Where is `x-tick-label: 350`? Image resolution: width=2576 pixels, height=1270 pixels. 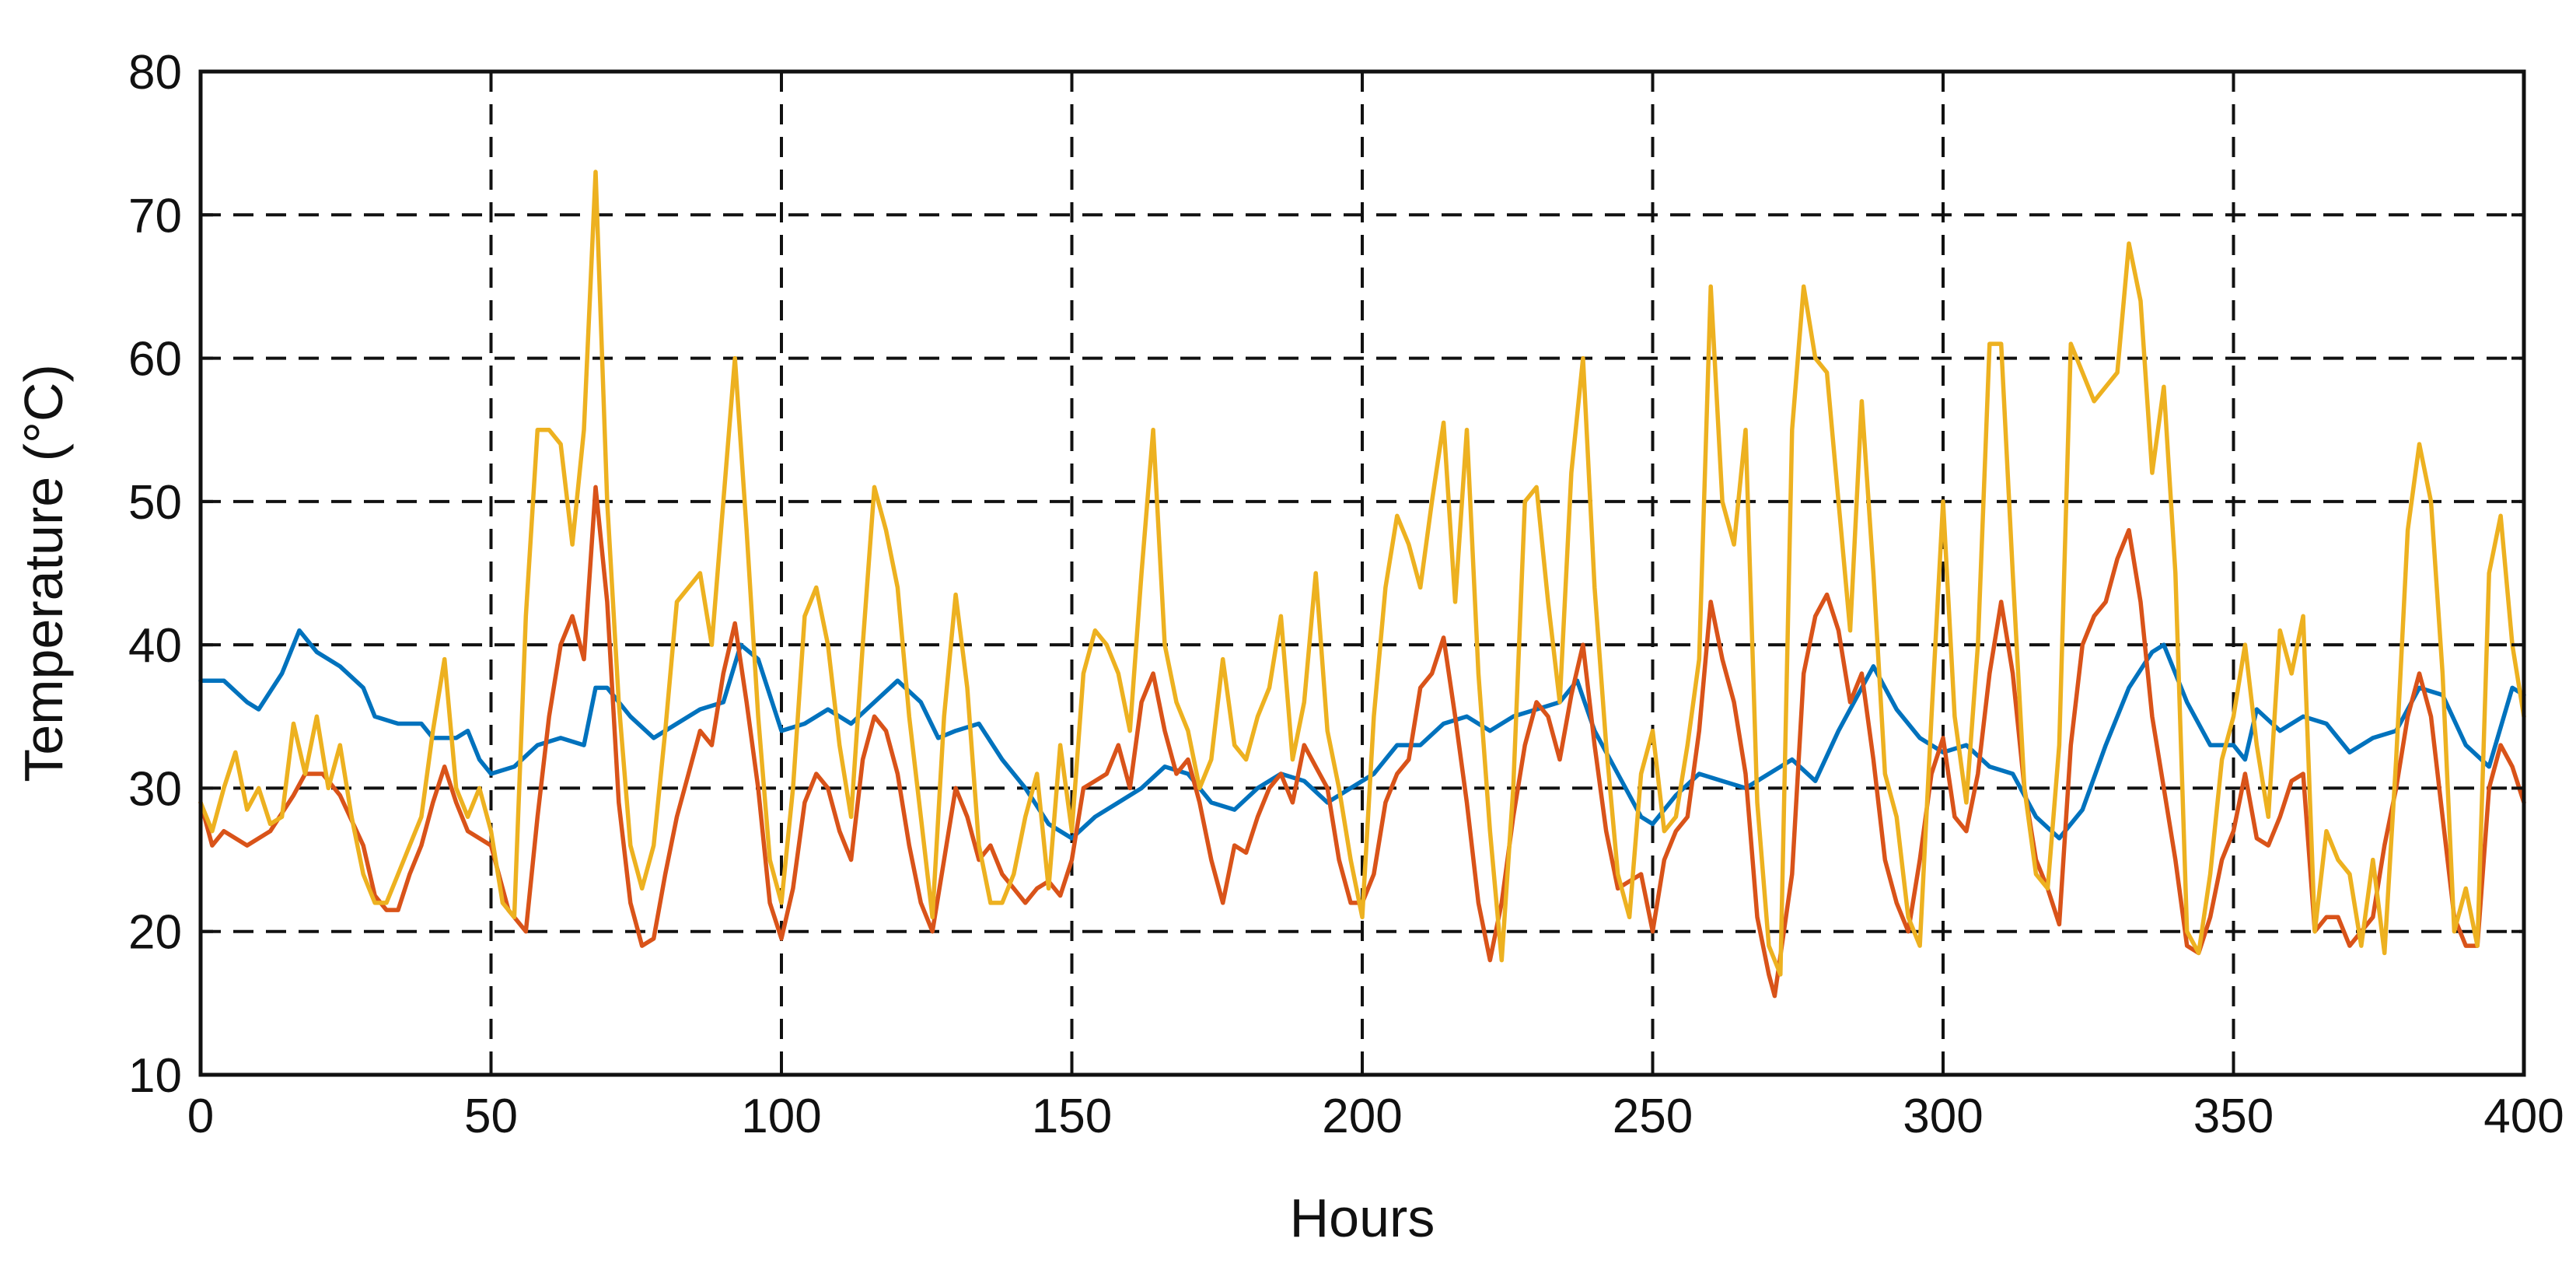 x-tick-label: 350 is located at coordinates (2233, 1116).